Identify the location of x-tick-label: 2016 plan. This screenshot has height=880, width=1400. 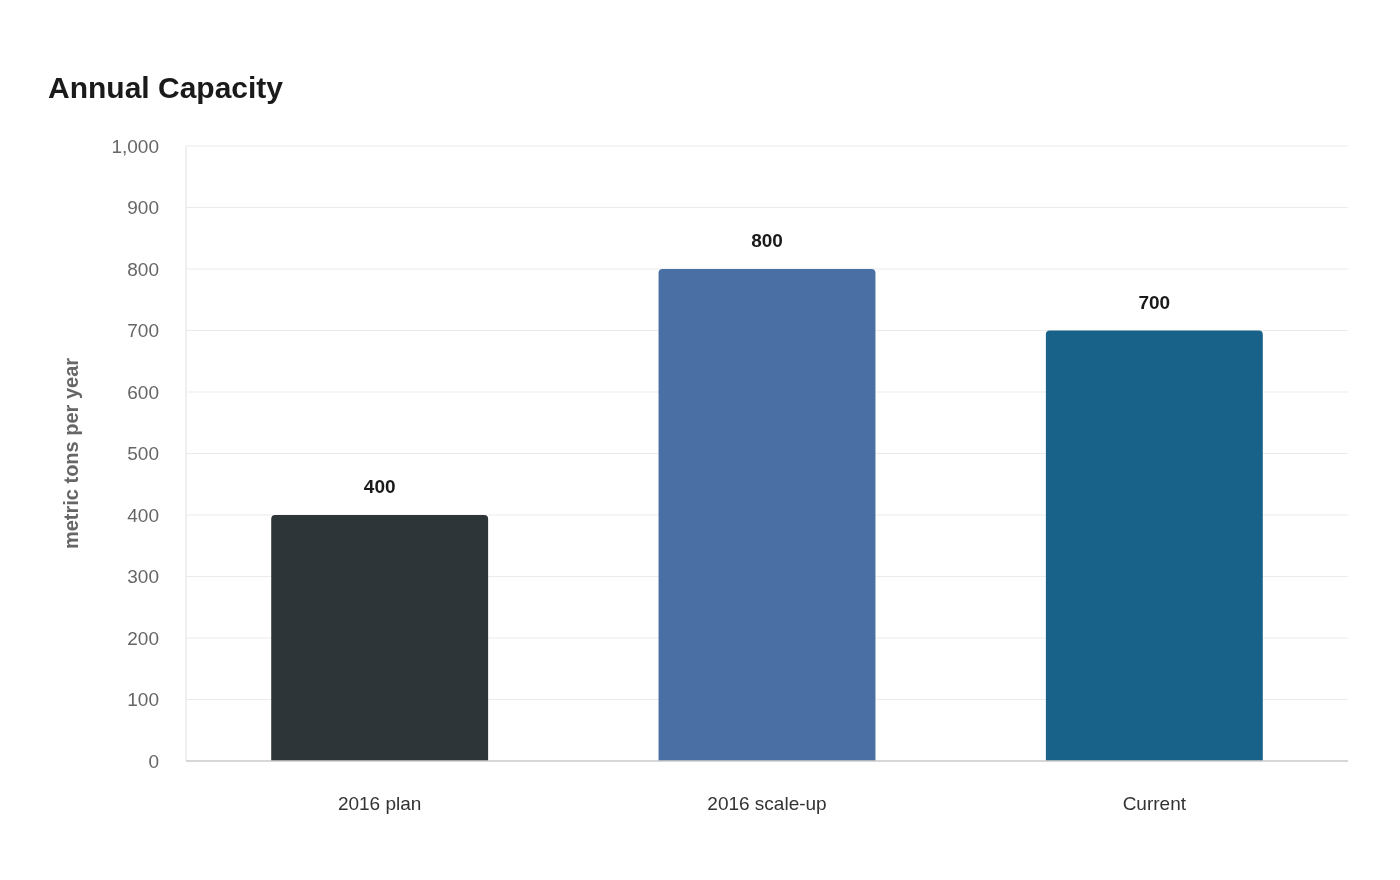
(379, 803).